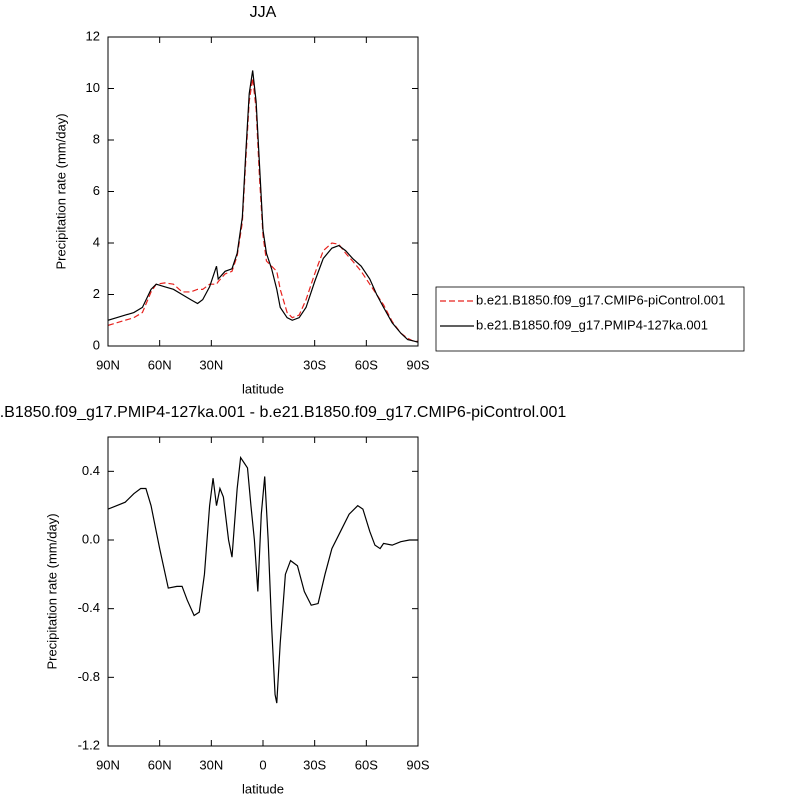 This screenshot has width=800, height=805. I want to click on y-tick-label: 0, so click(96, 344).